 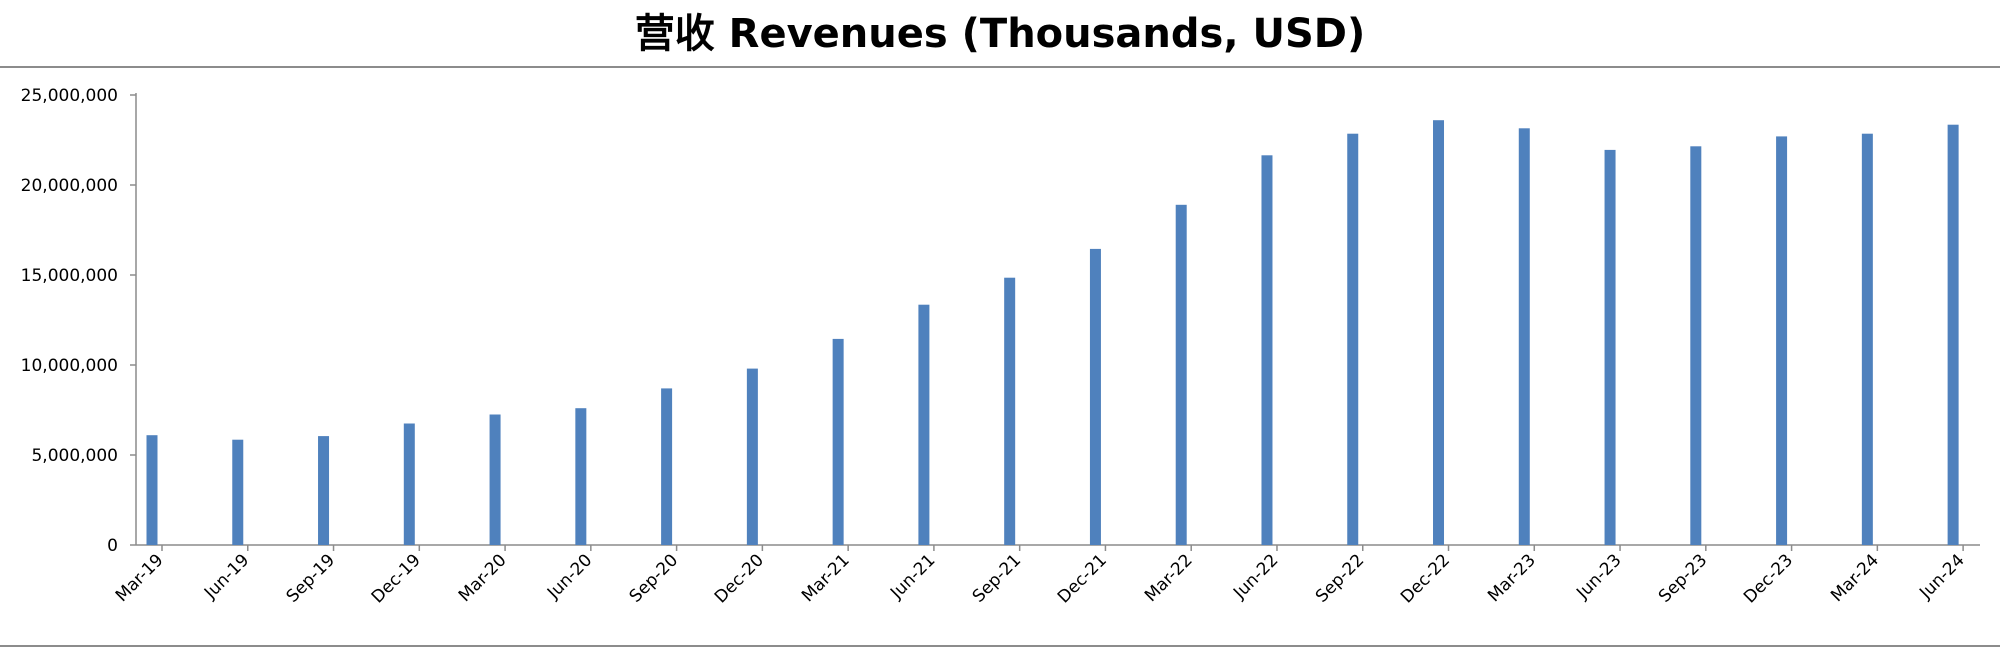 What do you see at coordinates (74, 456) in the screenshot?
I see `y-tick-label: 5,000,000` at bounding box center [74, 456].